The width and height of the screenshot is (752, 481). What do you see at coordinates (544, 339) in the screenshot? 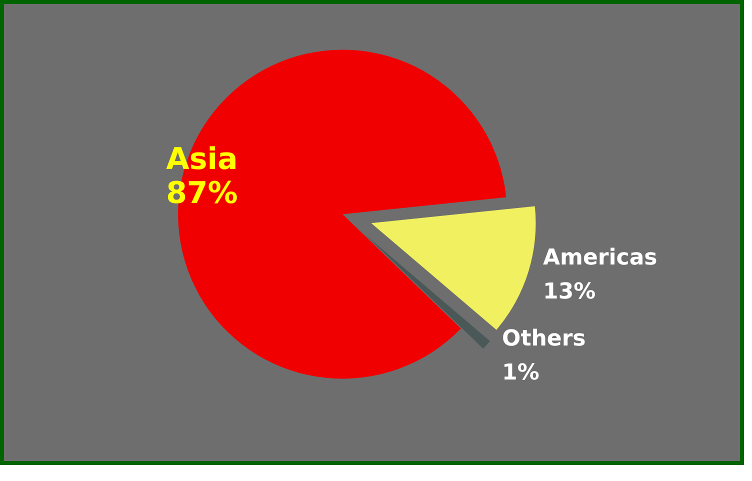
I see `slice-label: Others` at bounding box center [544, 339].